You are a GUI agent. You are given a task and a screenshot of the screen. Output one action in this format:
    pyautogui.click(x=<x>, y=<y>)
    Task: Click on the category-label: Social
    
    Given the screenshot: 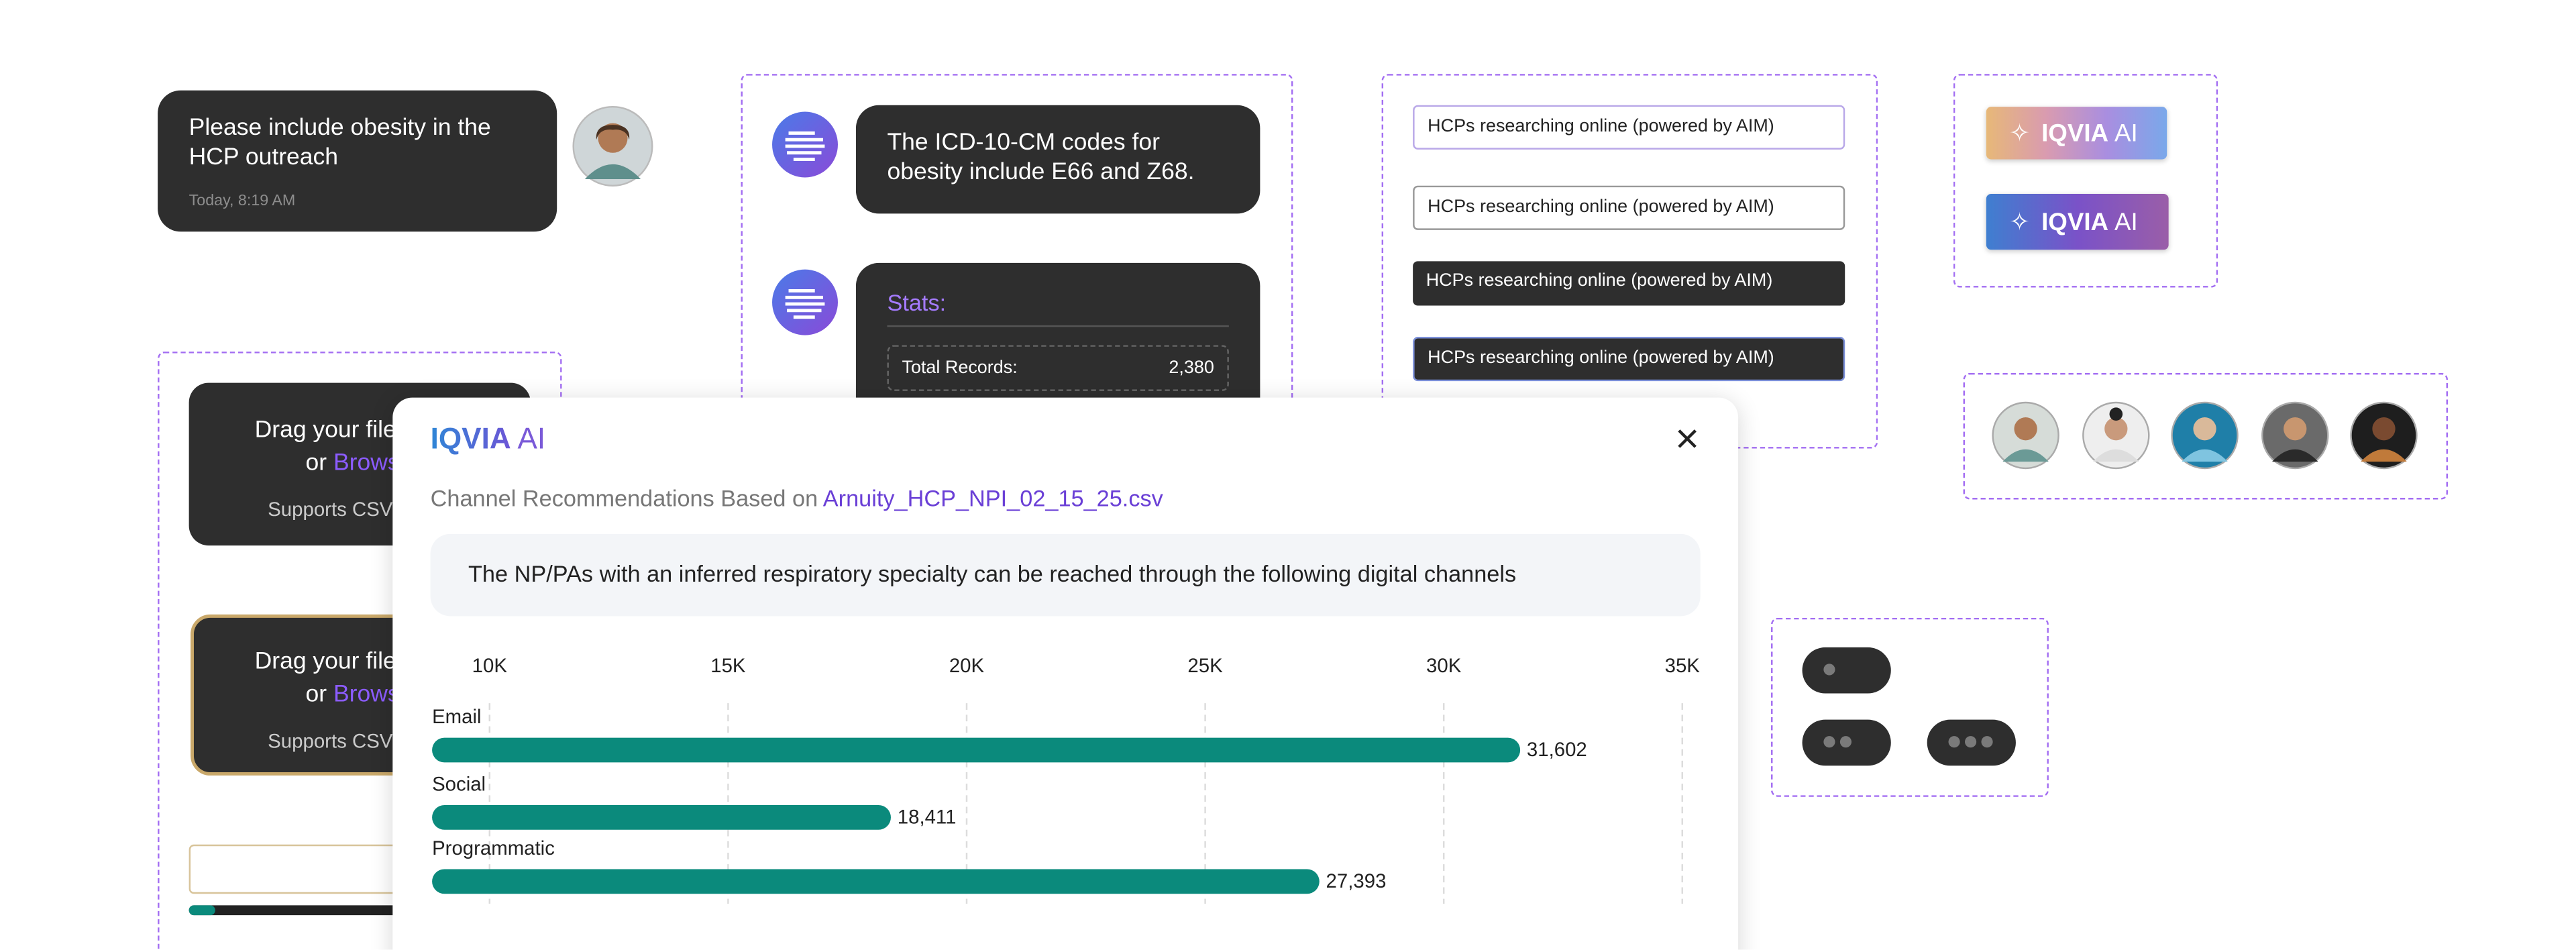 What is the action you would take?
    pyautogui.click(x=459, y=784)
    